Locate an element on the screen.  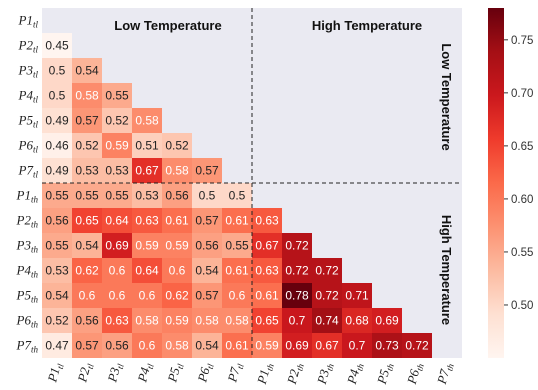
column-label: P3tl is located at coordinates (115, 372).